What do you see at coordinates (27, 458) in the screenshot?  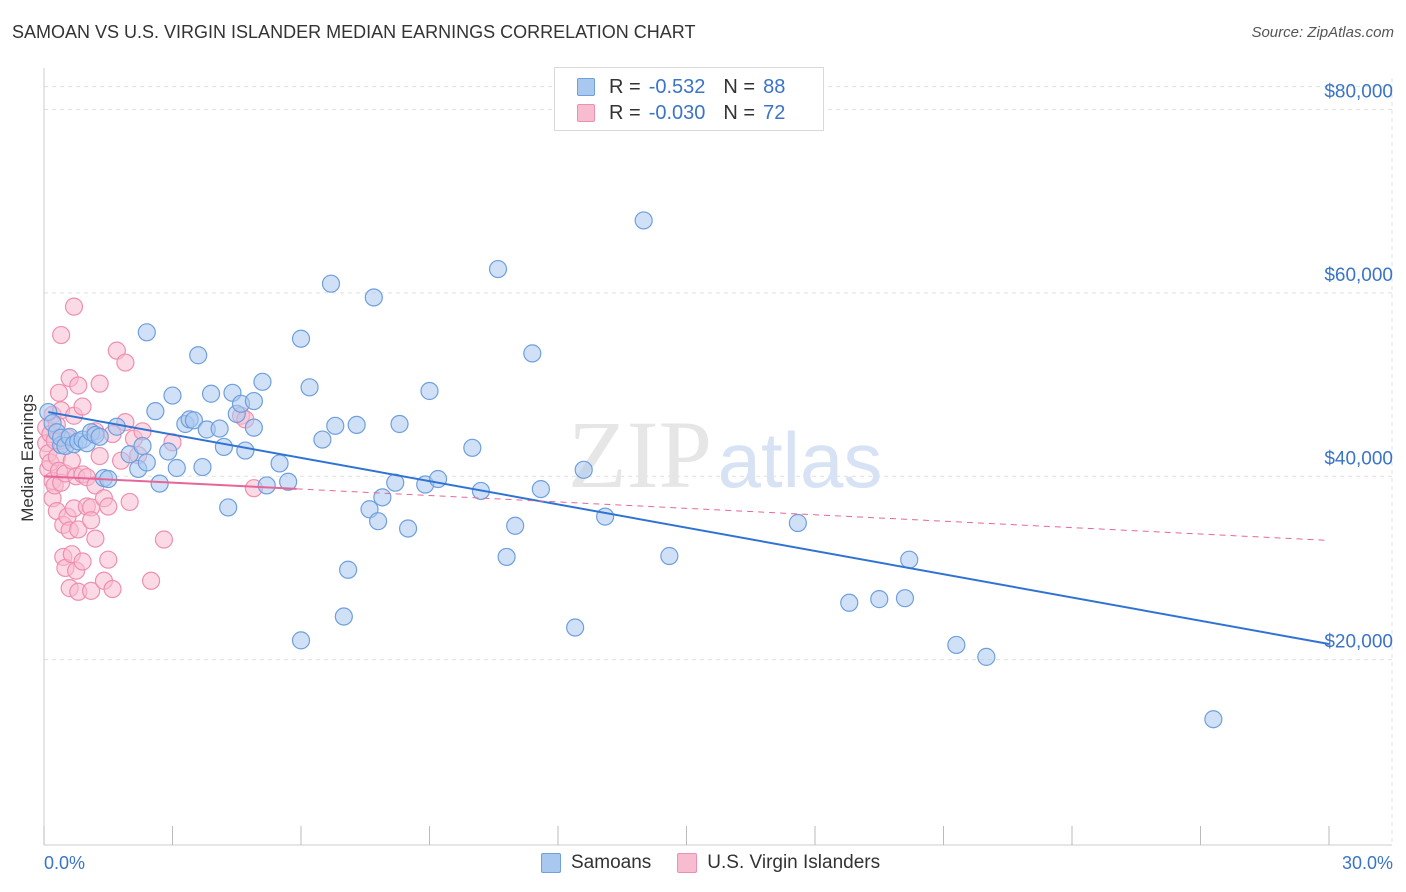 I see `y-axis-label: Median Earnings` at bounding box center [27, 458].